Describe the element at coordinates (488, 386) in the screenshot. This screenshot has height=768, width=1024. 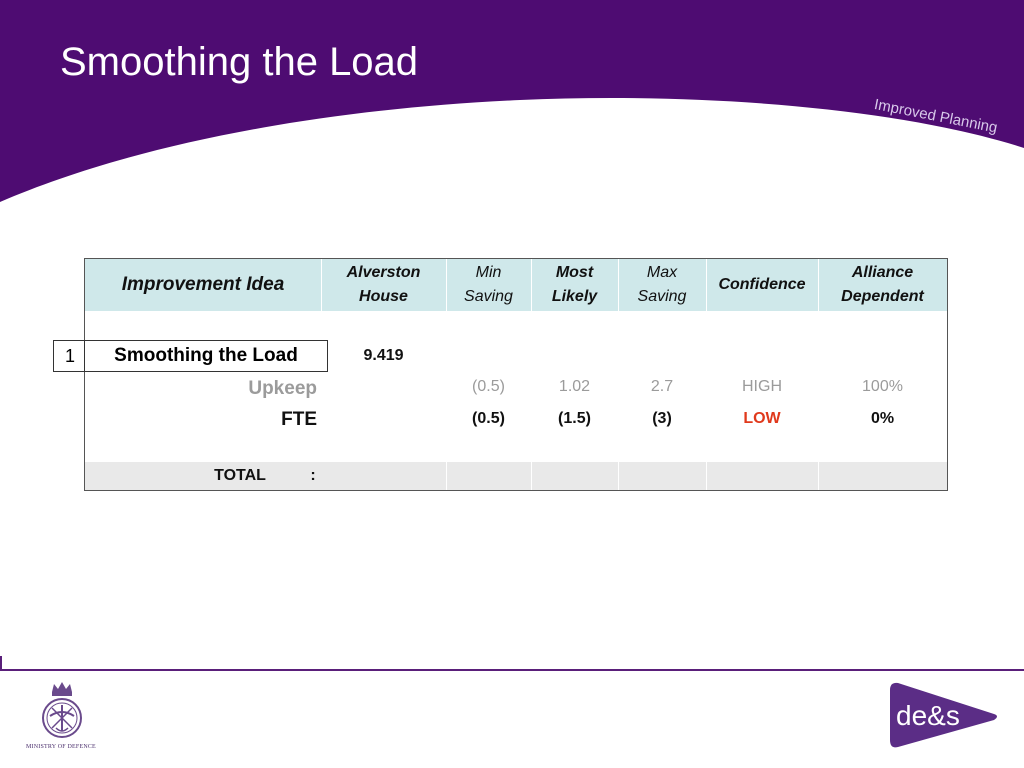
I see `upkeep-min-saving: (0.5)` at that location.